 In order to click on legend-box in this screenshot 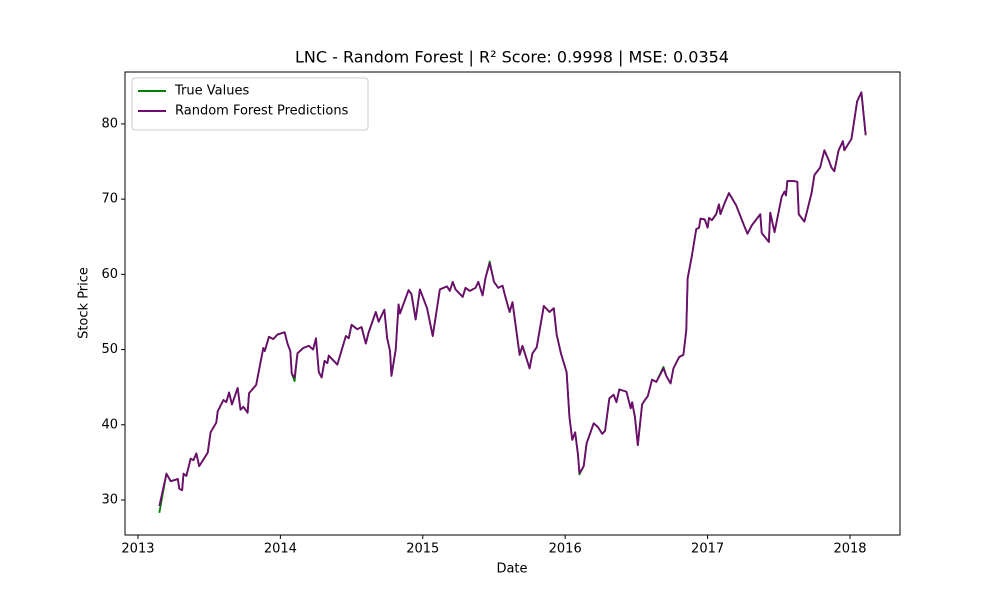, I will do `click(250, 104)`.